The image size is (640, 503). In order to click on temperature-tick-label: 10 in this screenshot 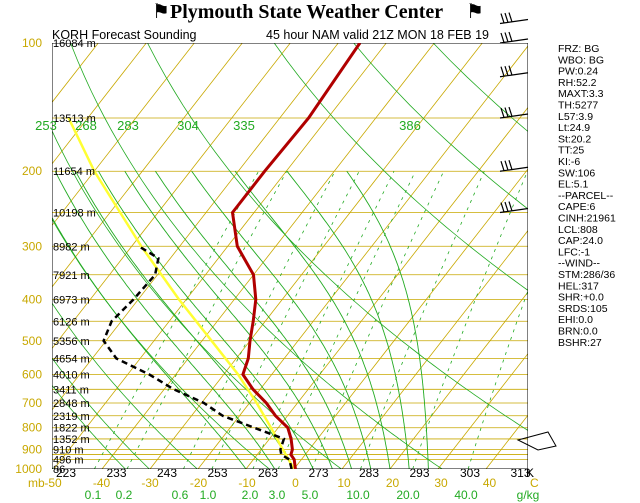, I will do `click(344, 483)`.